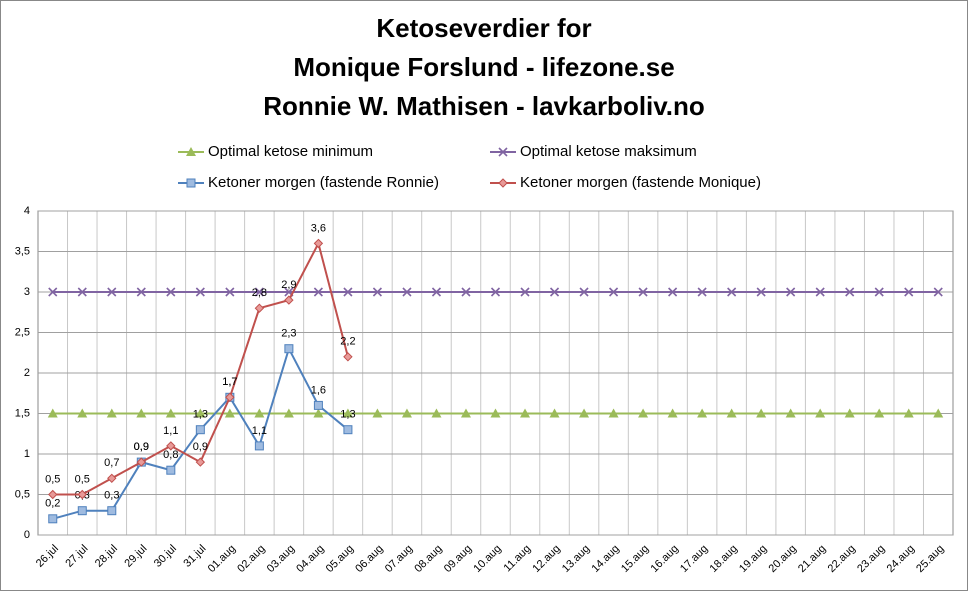  Describe the element at coordinates (27, 454) in the screenshot. I see `y-tick-label: 1` at that location.